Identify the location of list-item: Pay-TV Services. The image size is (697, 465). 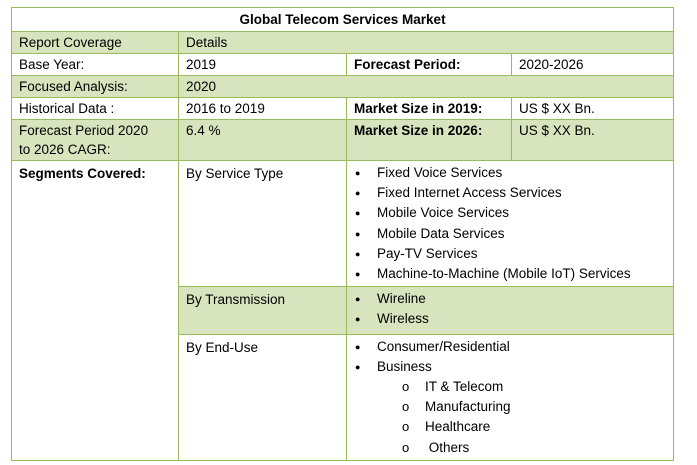
(510, 254).